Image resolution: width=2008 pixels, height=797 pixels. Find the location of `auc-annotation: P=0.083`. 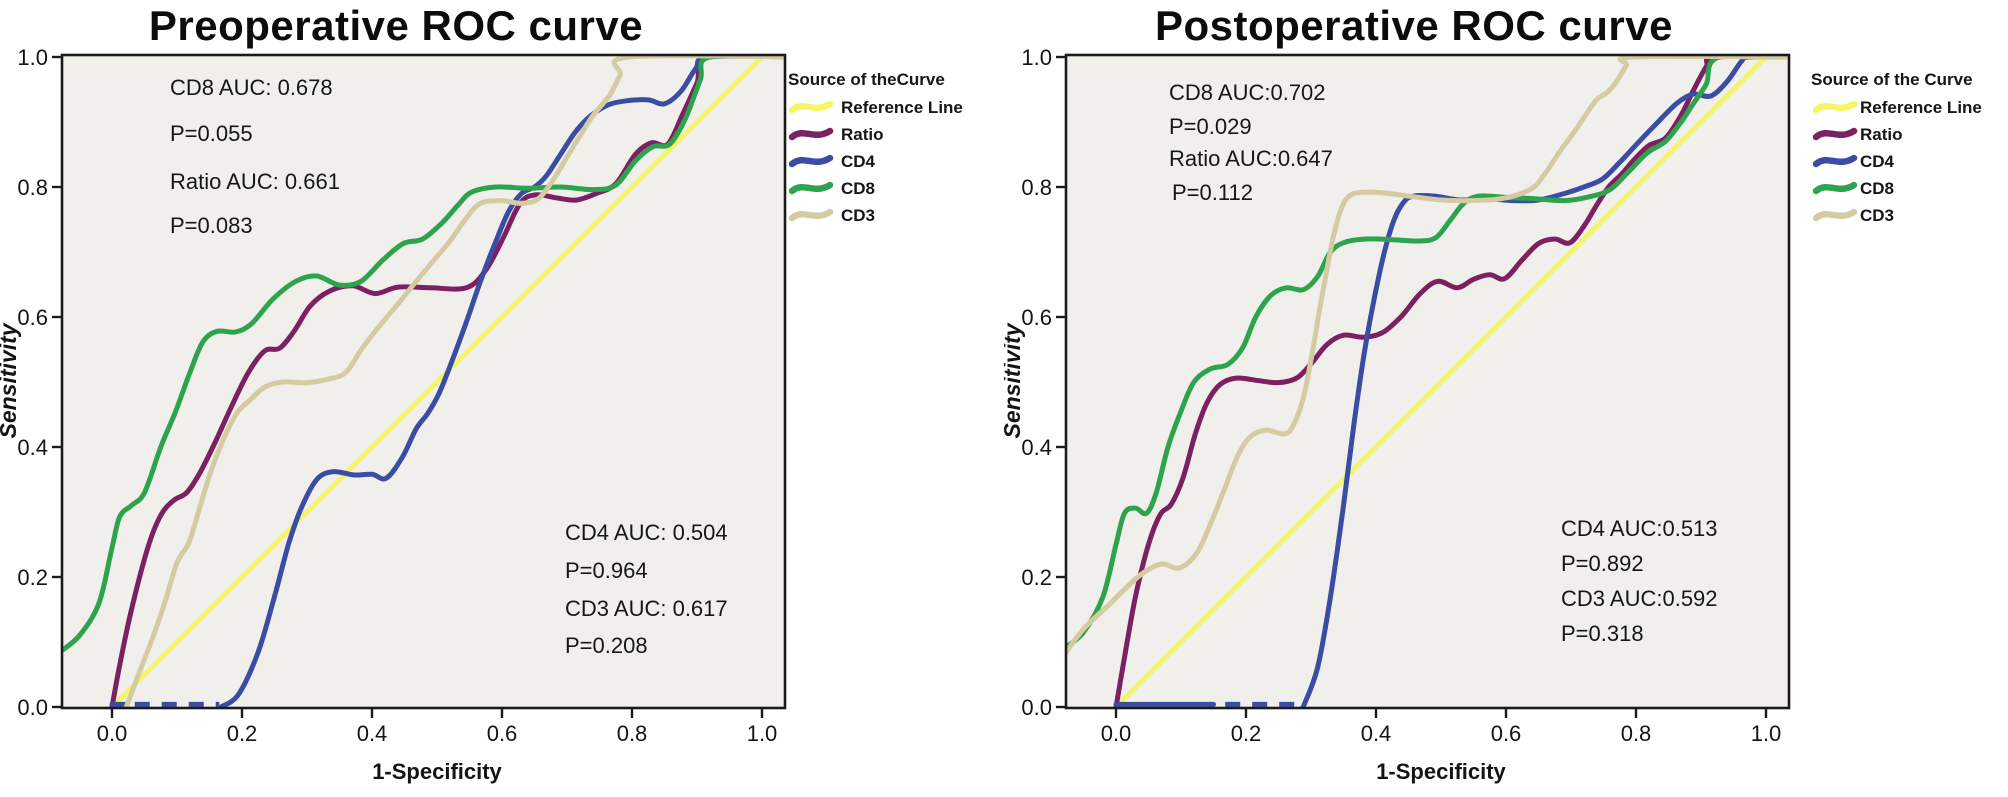

auc-annotation: P=0.083 is located at coordinates (211, 225).